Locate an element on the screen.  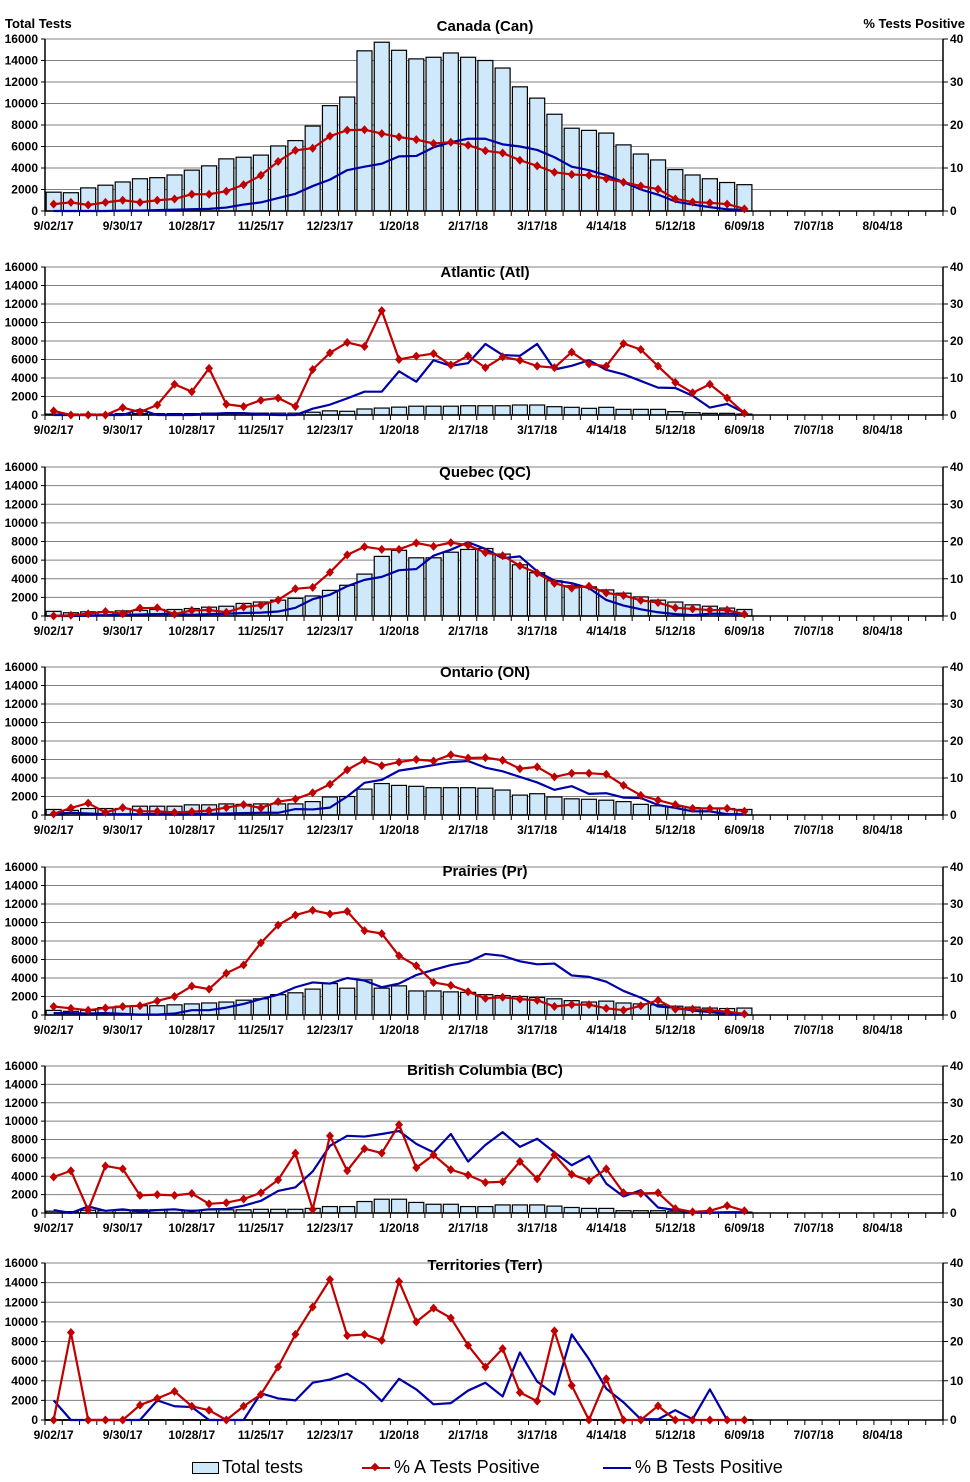
y-right-tick-label: 30 is located at coordinates (957, 1103).